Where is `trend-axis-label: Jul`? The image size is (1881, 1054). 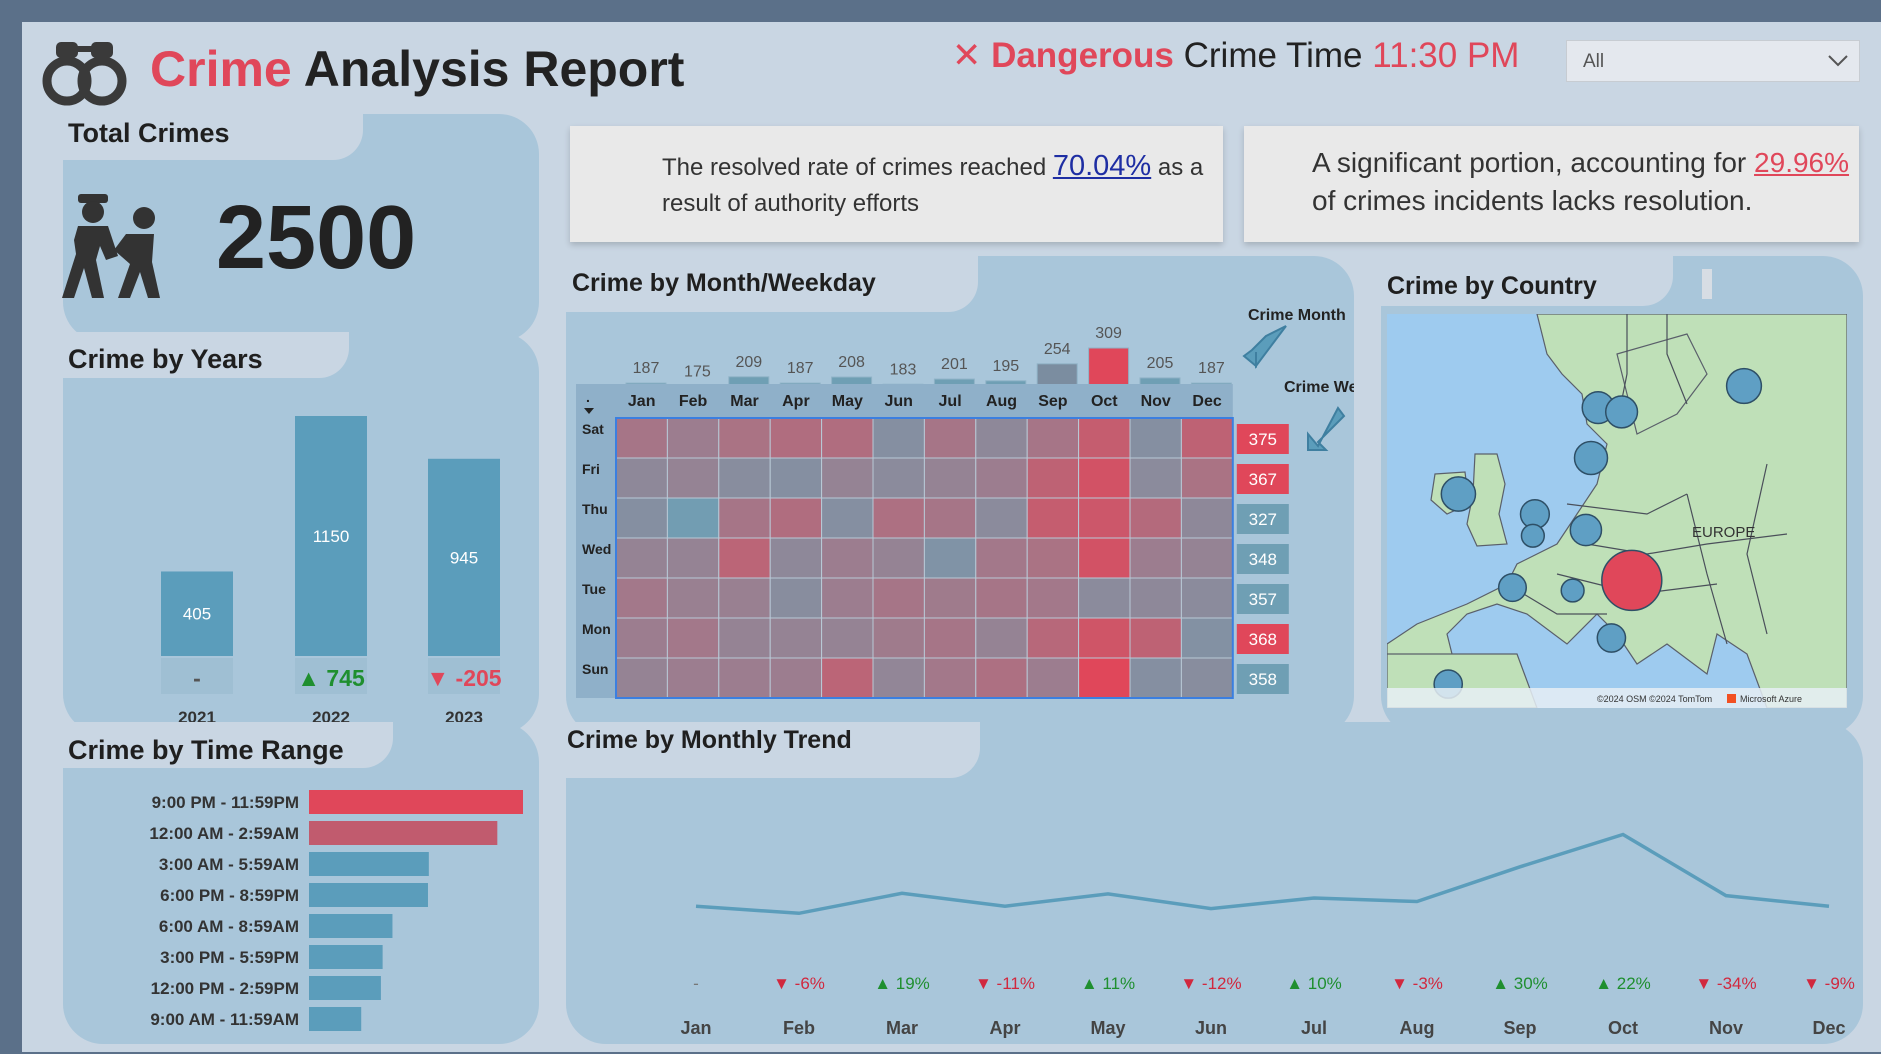 trend-axis-label: Jul is located at coordinates (1314, 1028).